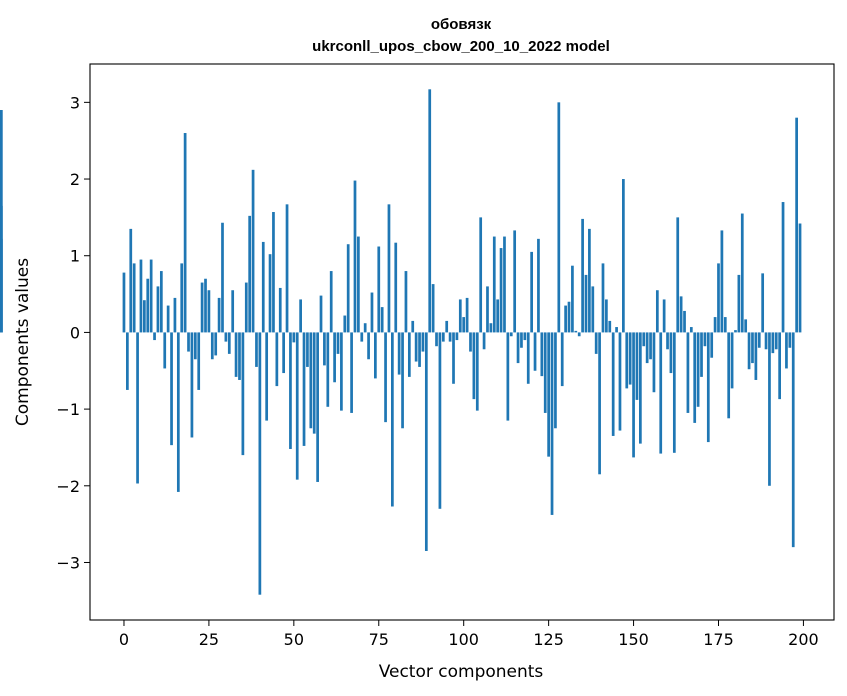  I want to click on x-tick-label: 100, so click(463, 639).